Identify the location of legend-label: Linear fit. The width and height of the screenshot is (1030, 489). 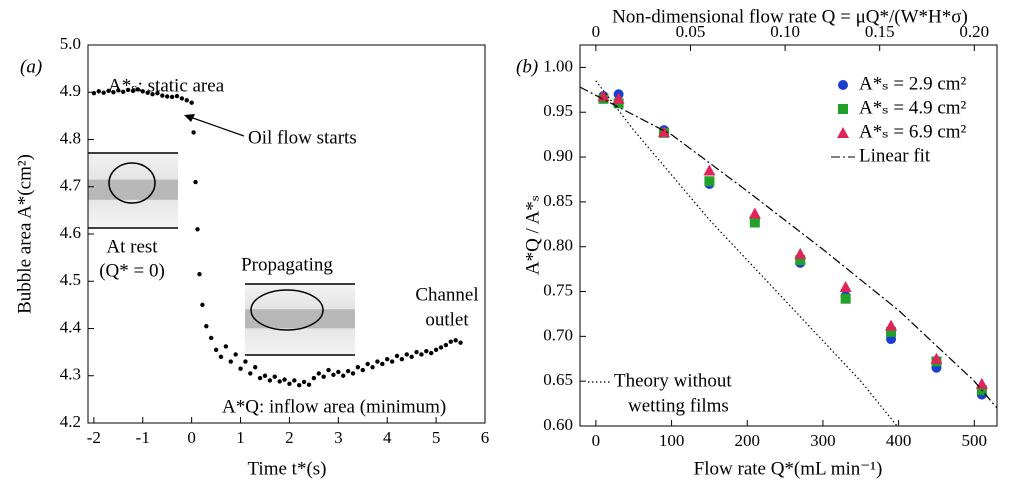
(895, 155).